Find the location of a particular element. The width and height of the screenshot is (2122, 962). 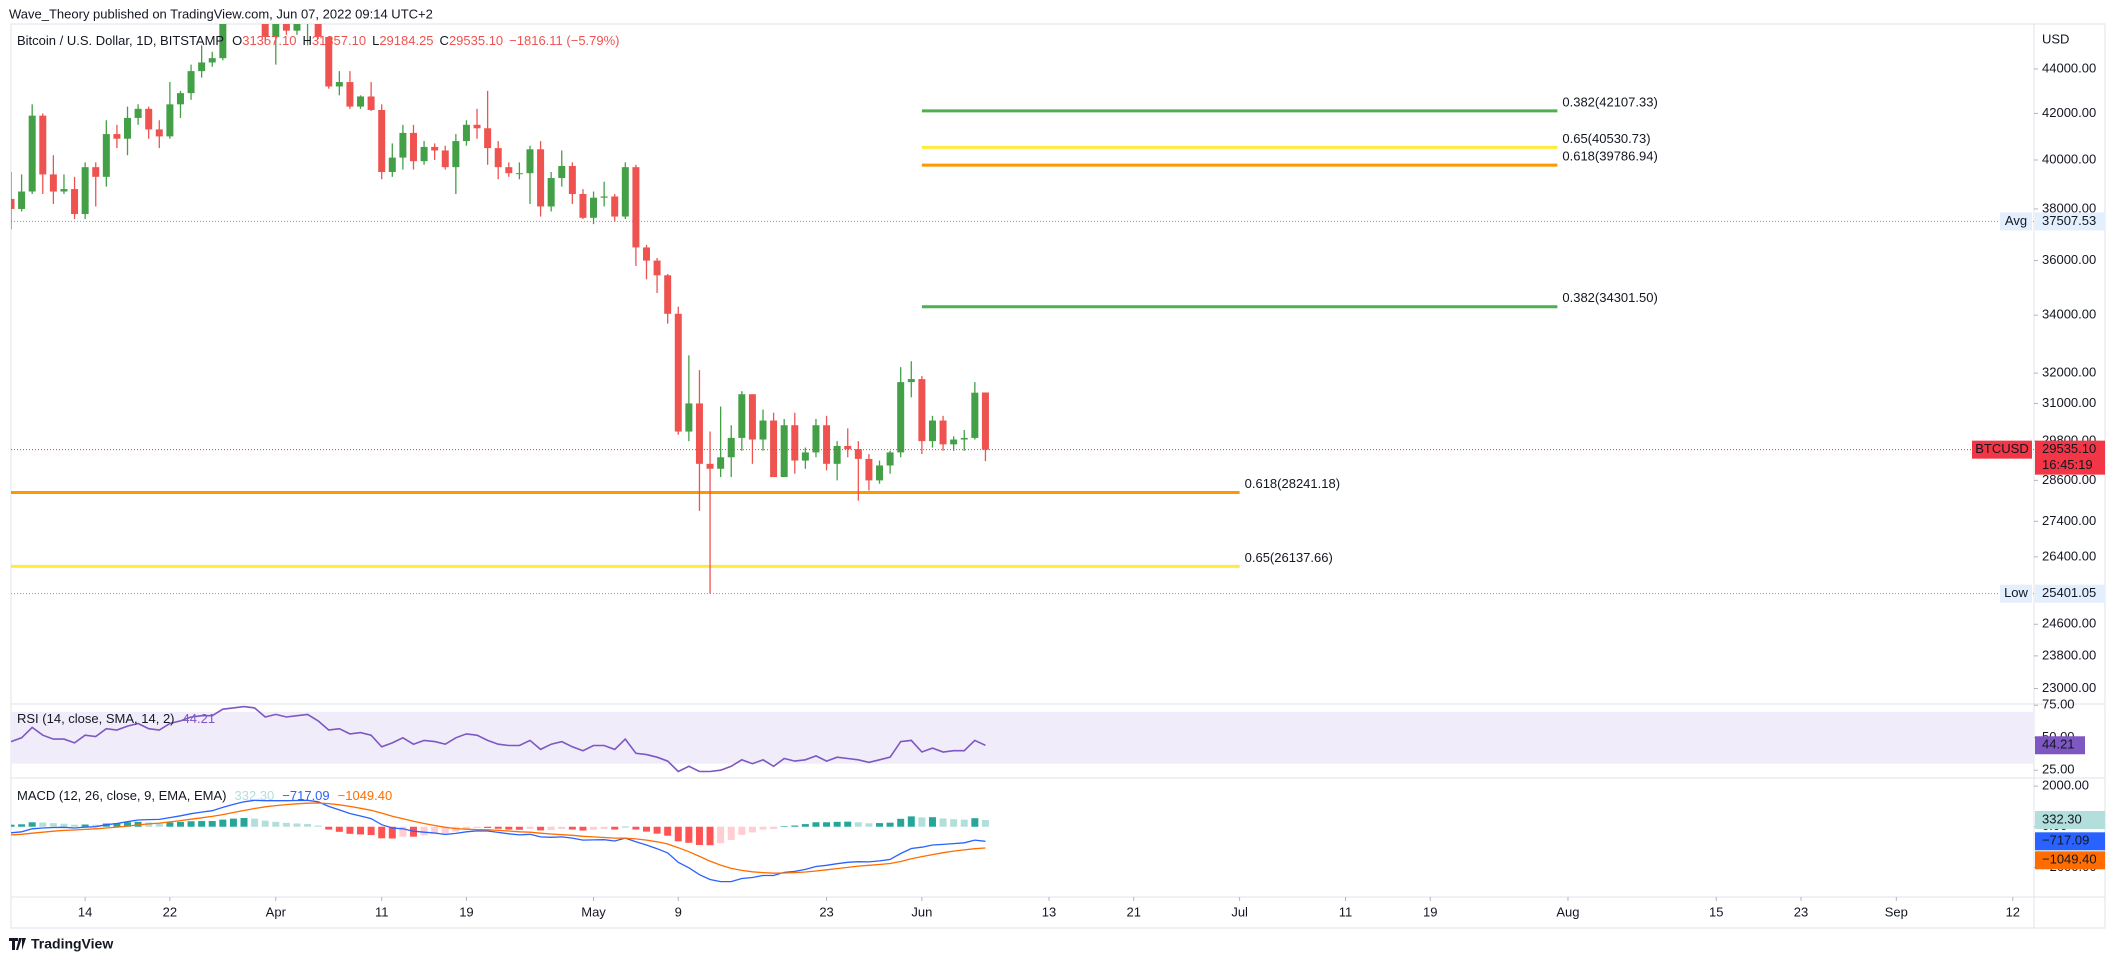

rsi-badge-value: 44.21 is located at coordinates (2058, 744).